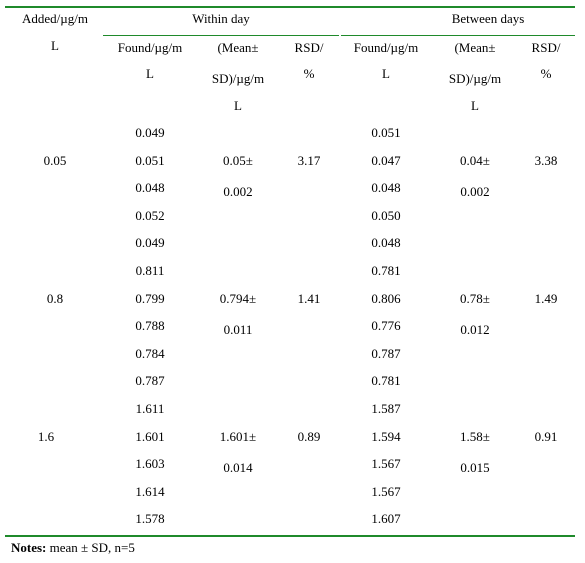 Image resolution: width=585 pixels, height=563 pixels. I want to click on between-mean-header-line3: L, so click(475, 105).